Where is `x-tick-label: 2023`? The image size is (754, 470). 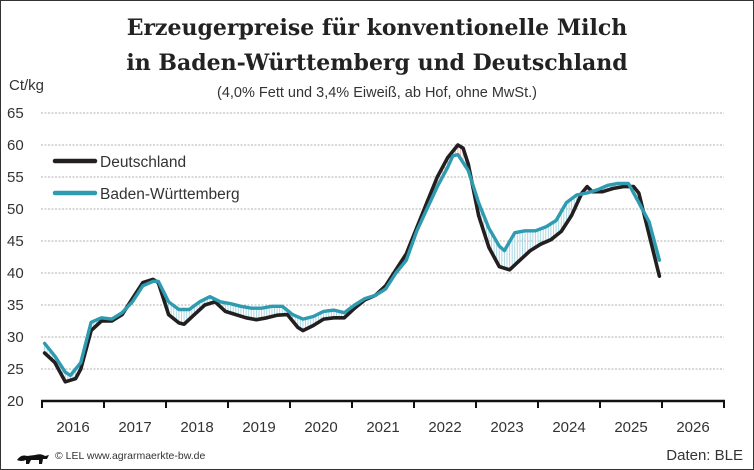
x-tick-label: 2023 is located at coordinates (506, 427).